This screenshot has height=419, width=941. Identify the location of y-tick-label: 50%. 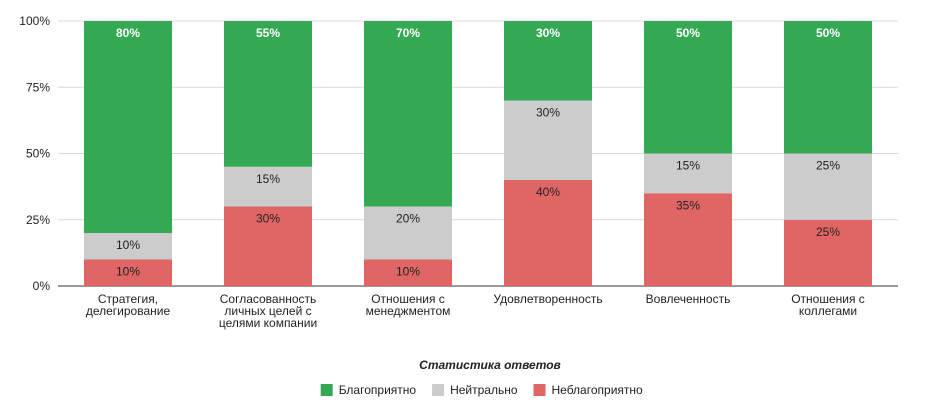
(38, 154).